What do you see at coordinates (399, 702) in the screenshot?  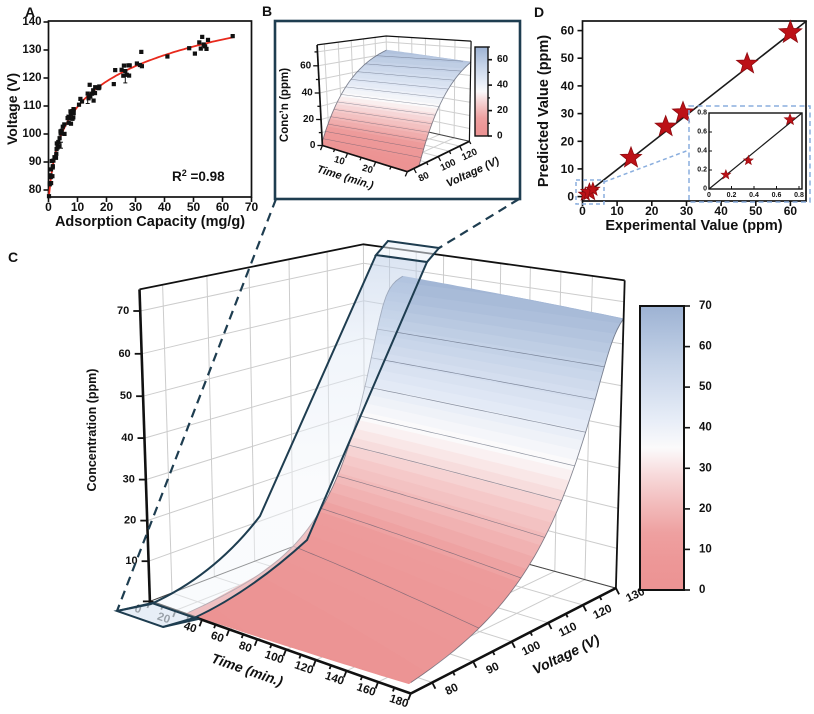 I see `svg-text: 180` at bounding box center [399, 702].